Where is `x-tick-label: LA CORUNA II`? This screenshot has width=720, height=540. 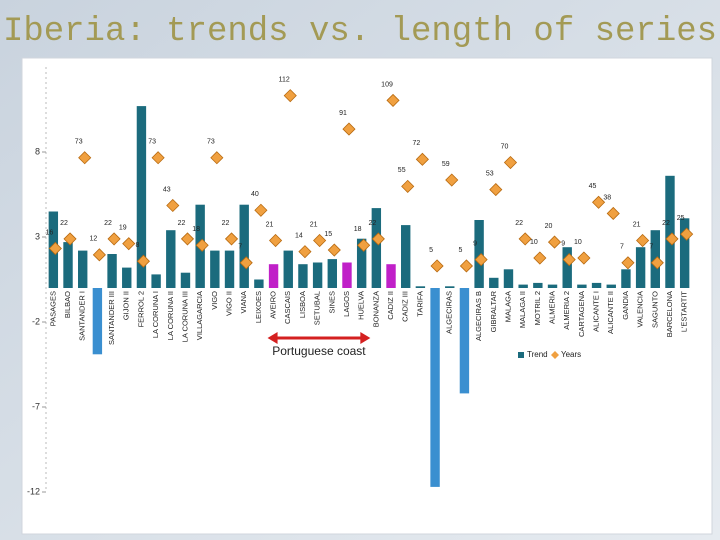 x-tick-label: LA CORUNA II is located at coordinates (170, 315).